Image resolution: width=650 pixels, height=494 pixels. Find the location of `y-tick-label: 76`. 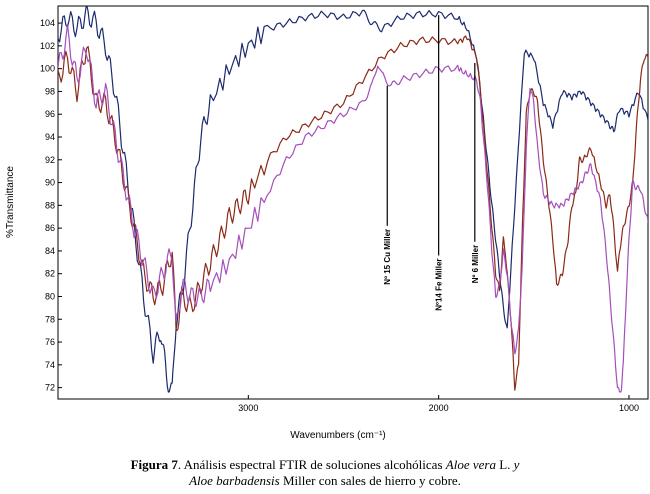

y-tick-label: 76 is located at coordinates (50, 342).